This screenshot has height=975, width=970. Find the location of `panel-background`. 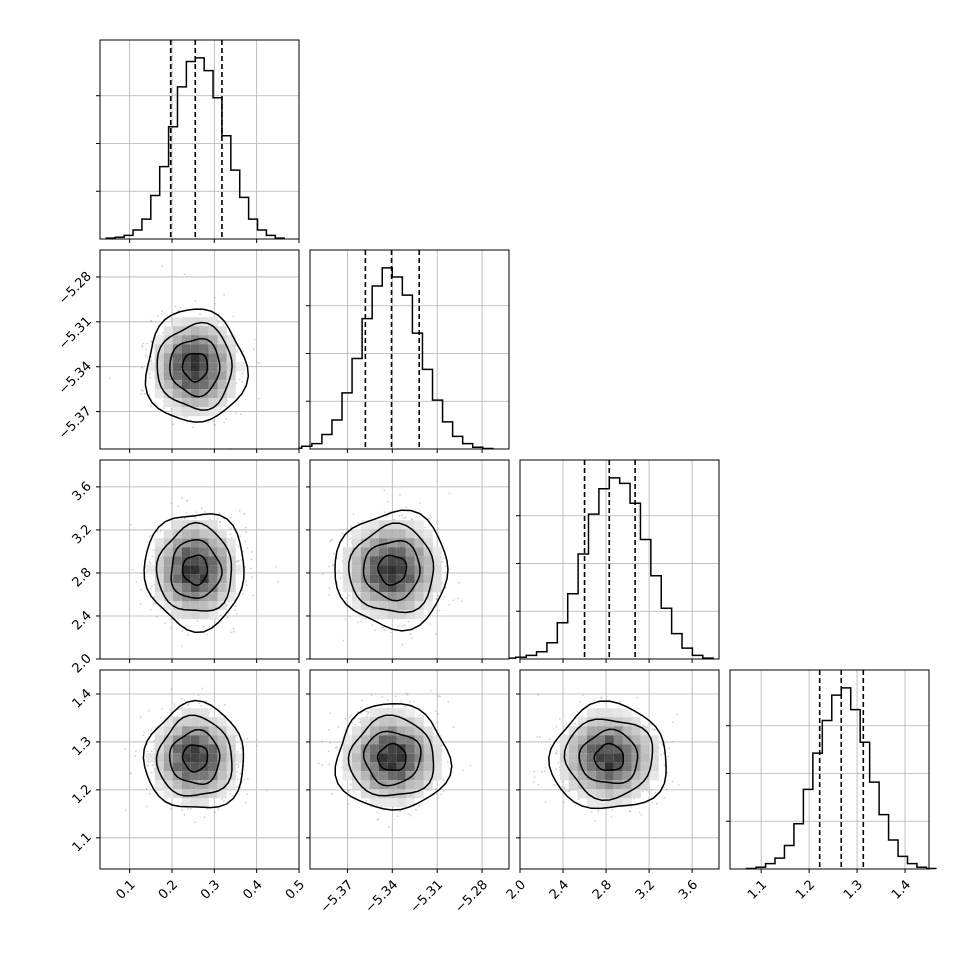

panel-background is located at coordinates (409, 349).